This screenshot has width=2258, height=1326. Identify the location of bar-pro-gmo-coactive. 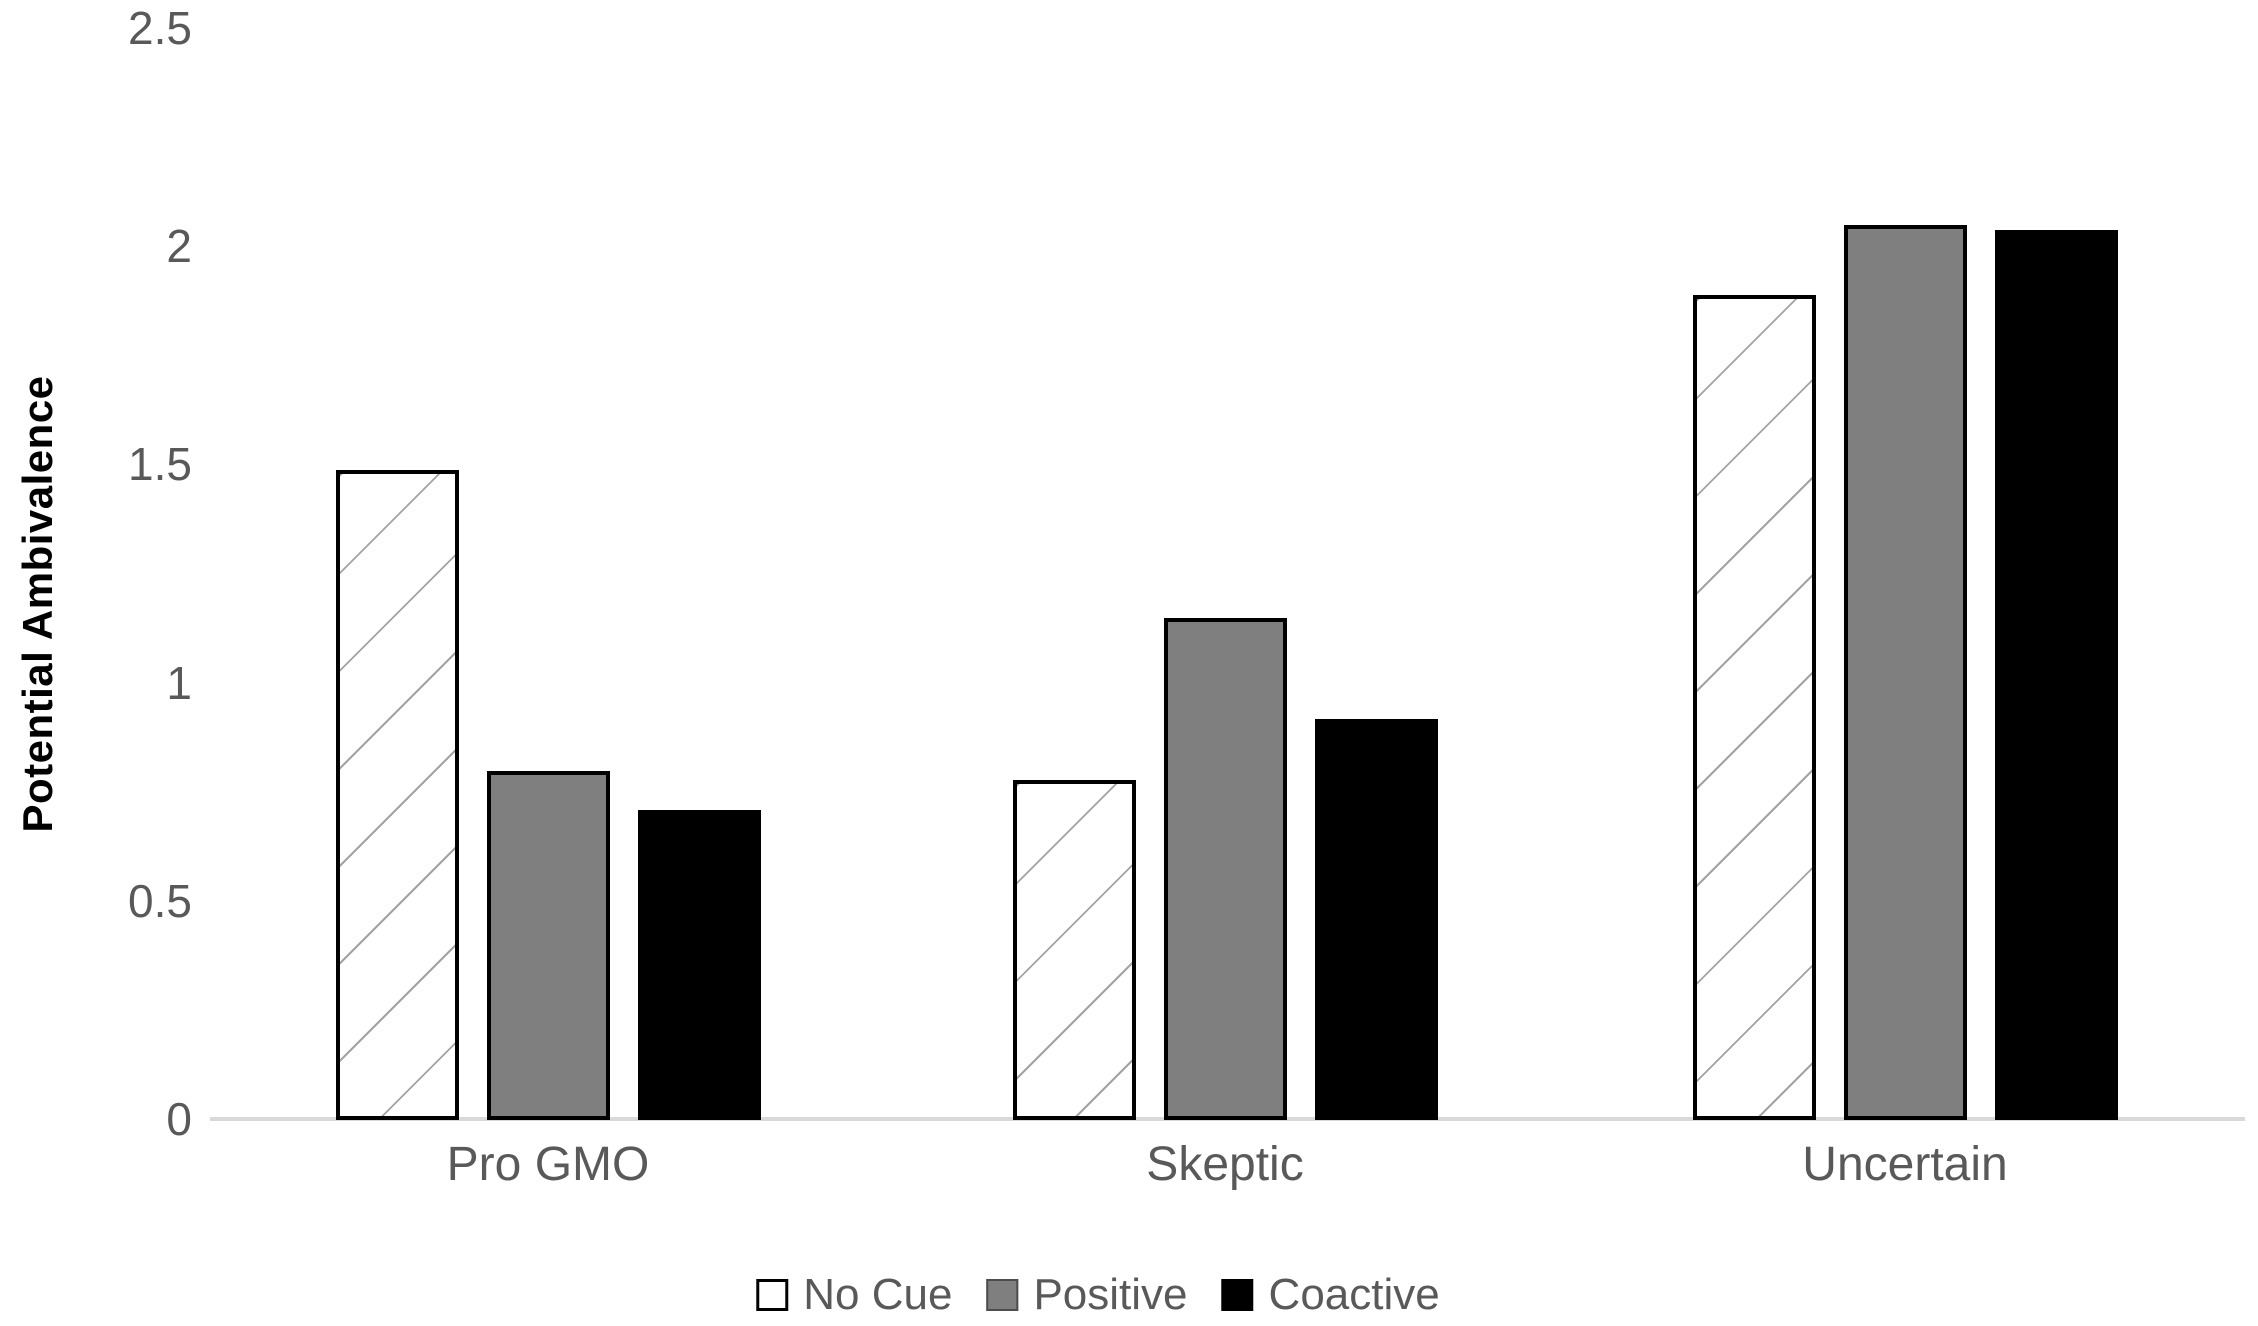
(699, 965).